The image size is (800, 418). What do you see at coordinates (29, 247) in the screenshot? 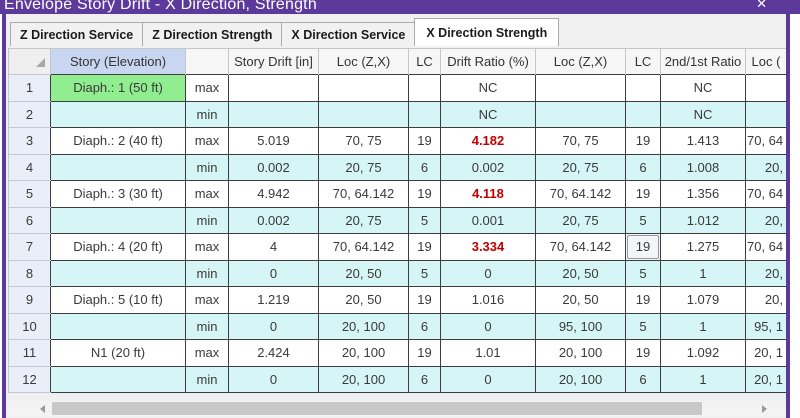
I see `row-header: 7` at bounding box center [29, 247].